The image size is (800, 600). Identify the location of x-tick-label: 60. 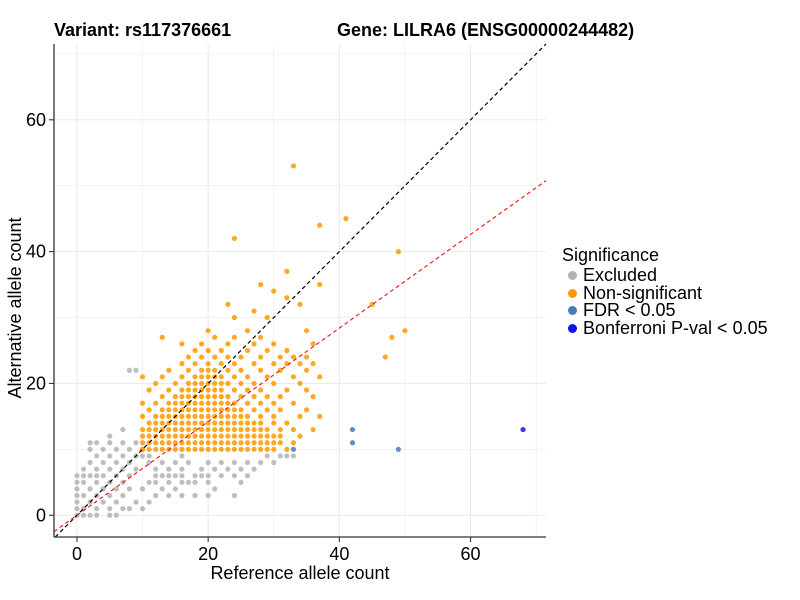
(471, 554).